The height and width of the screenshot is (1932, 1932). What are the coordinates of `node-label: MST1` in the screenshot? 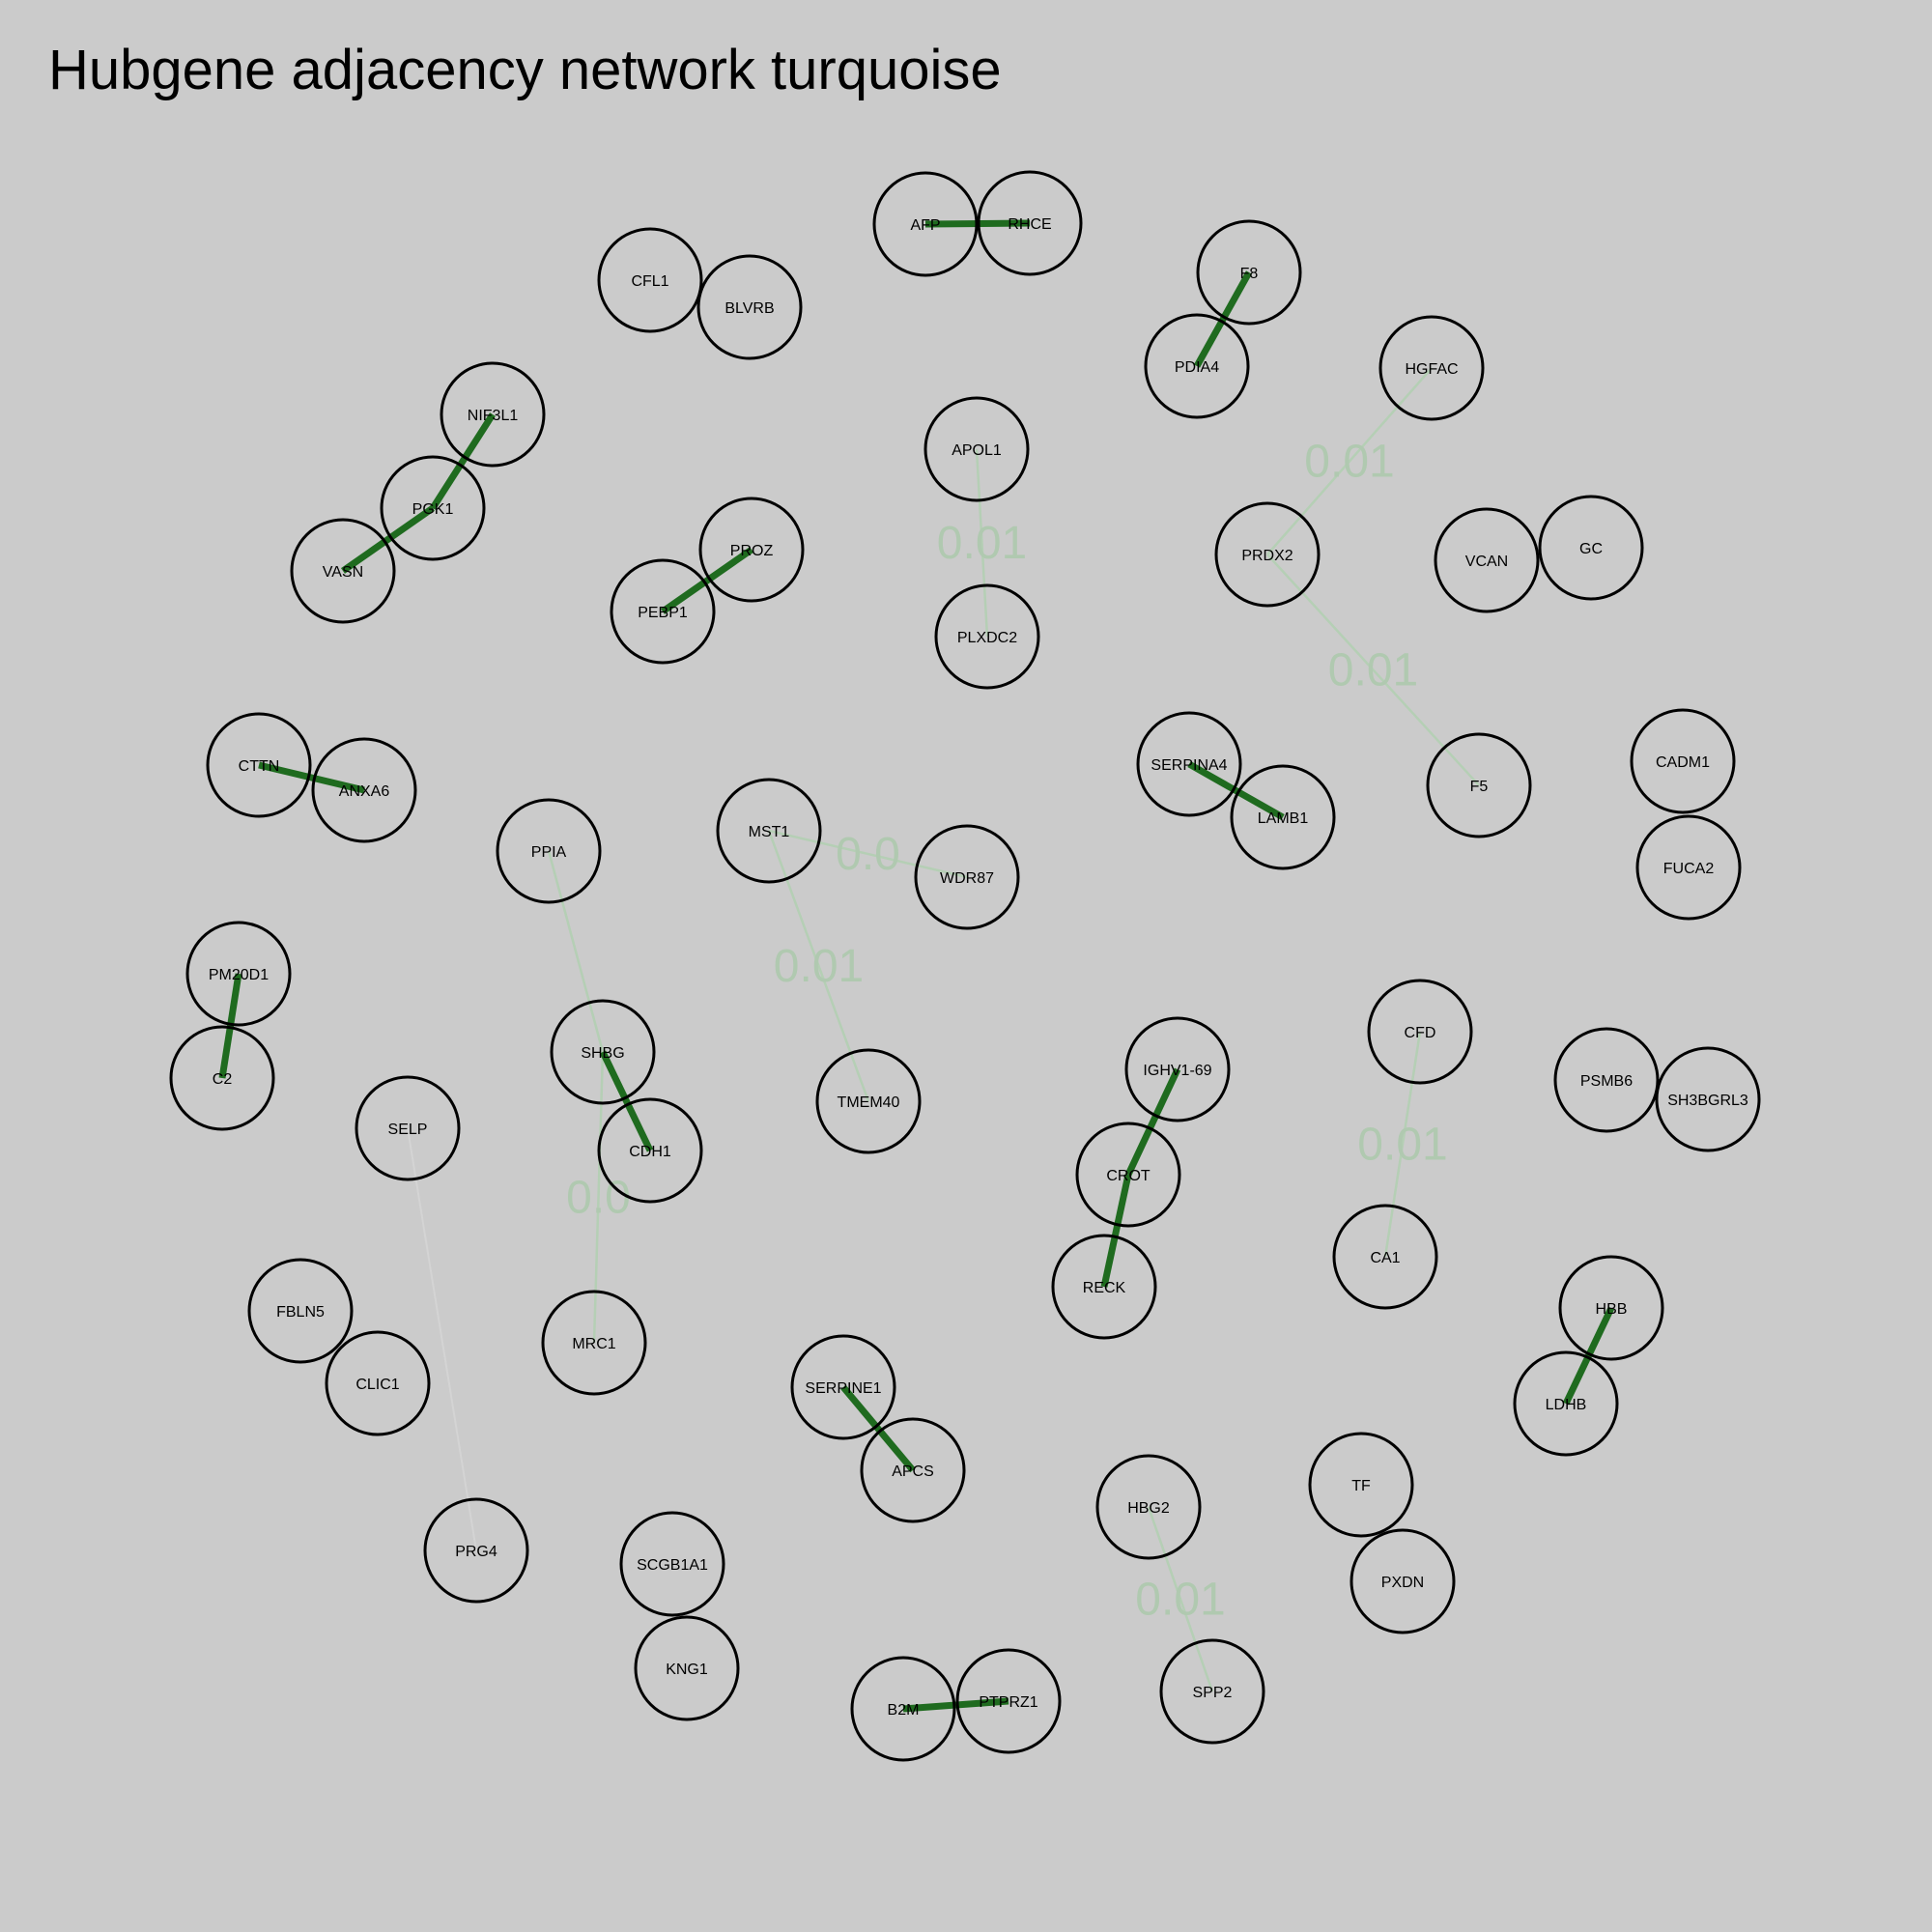 It's located at (769, 832).